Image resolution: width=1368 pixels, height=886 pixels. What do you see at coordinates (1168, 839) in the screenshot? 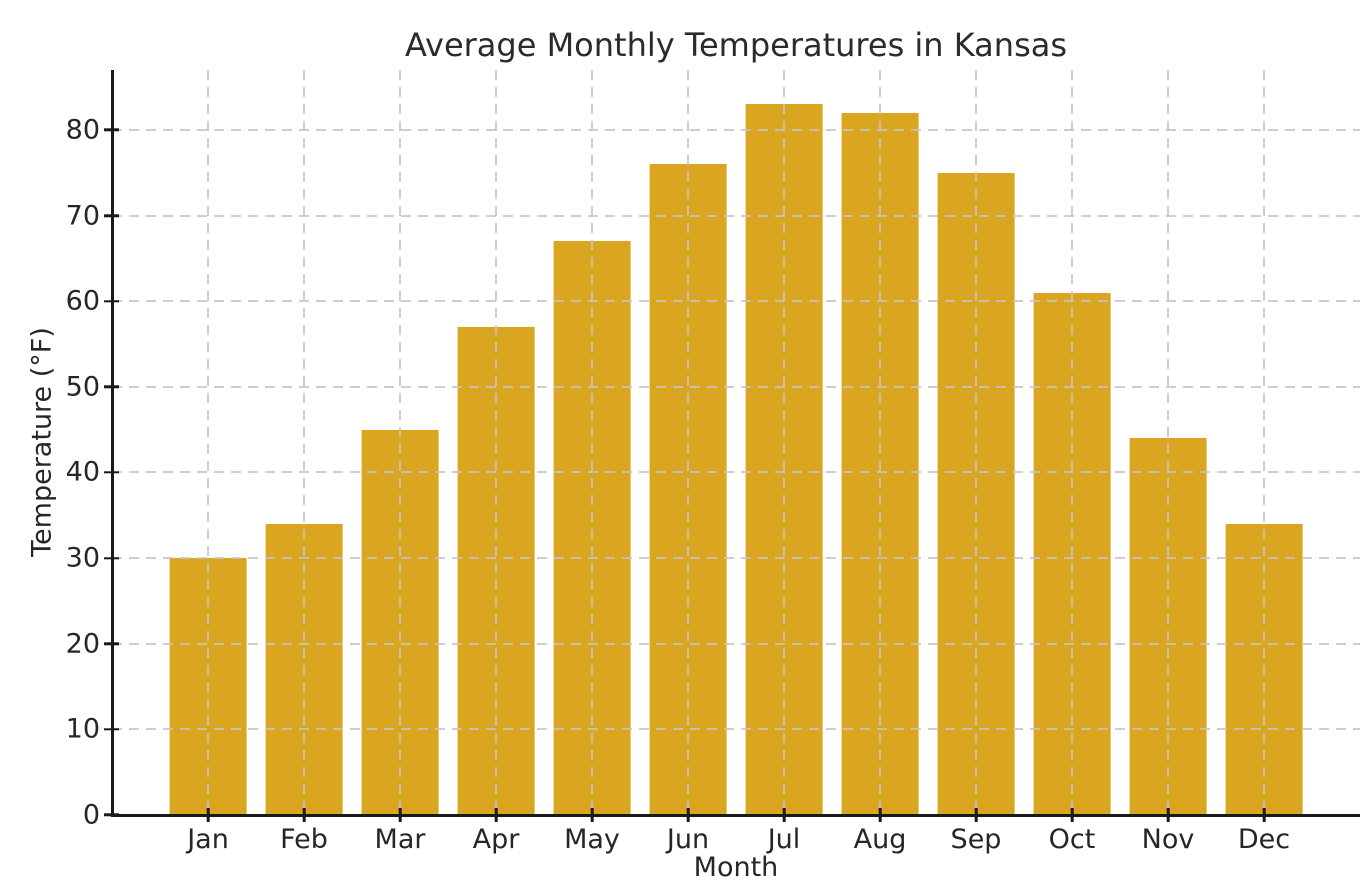
I see `x-tick-label-nov: Nov` at bounding box center [1168, 839].